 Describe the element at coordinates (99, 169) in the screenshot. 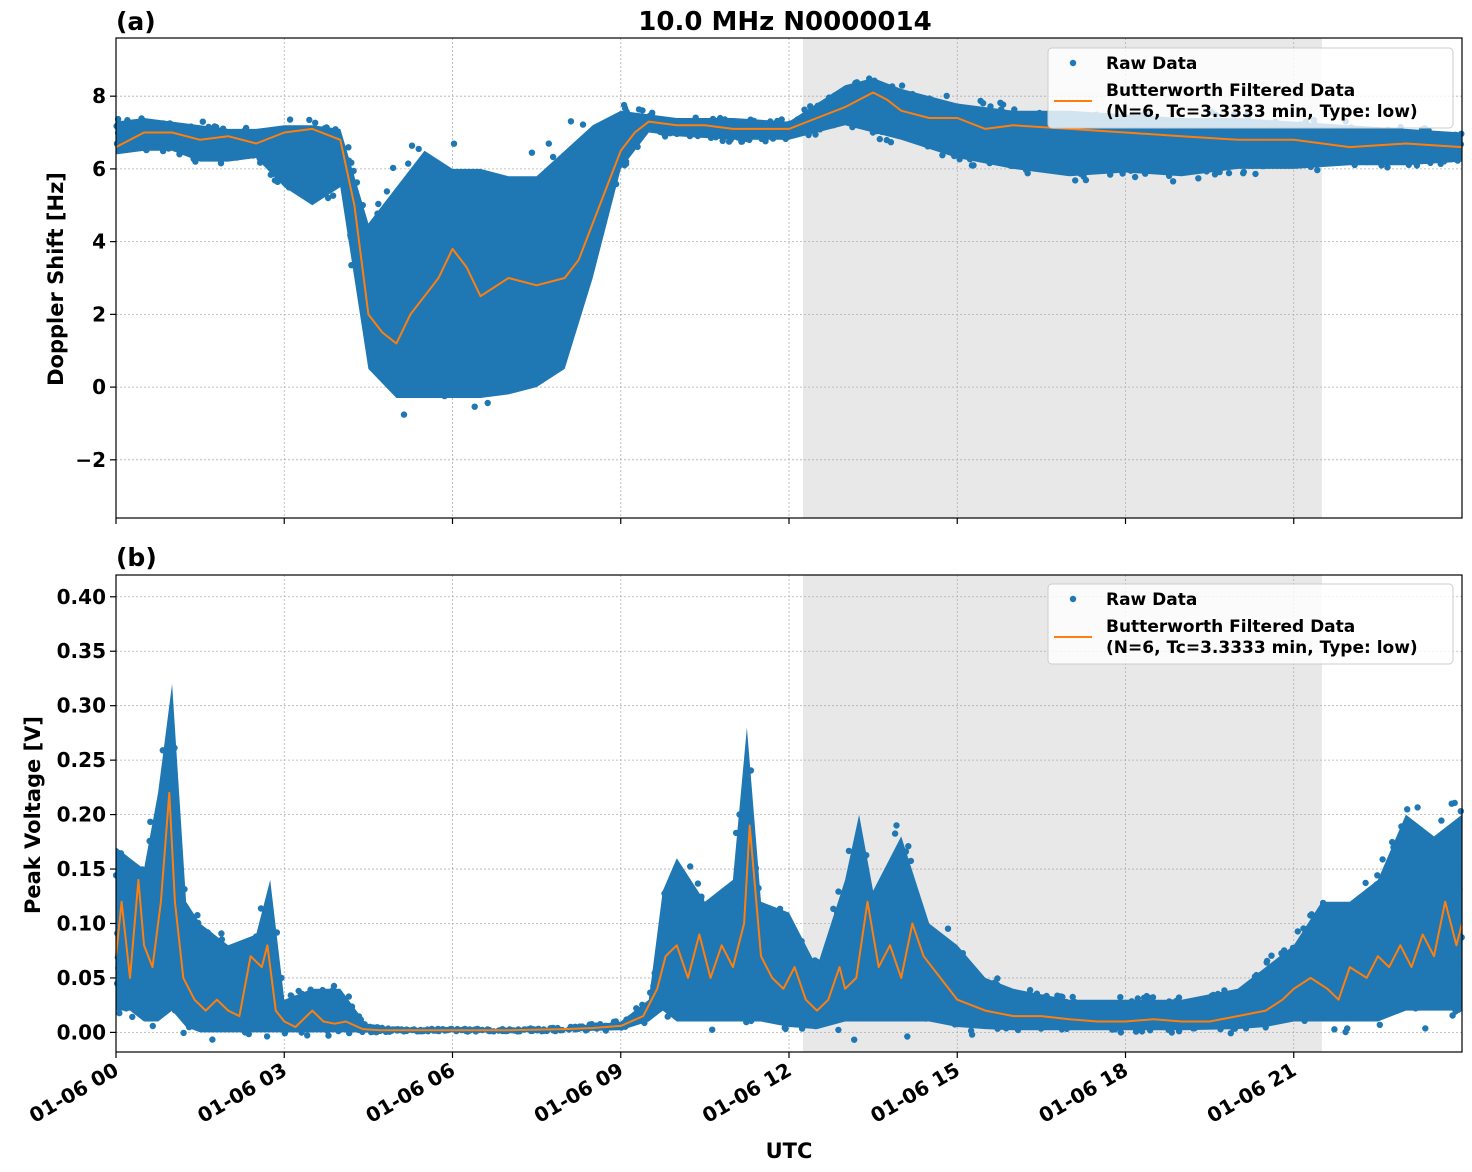

I see `y-tick-label: 6` at that location.